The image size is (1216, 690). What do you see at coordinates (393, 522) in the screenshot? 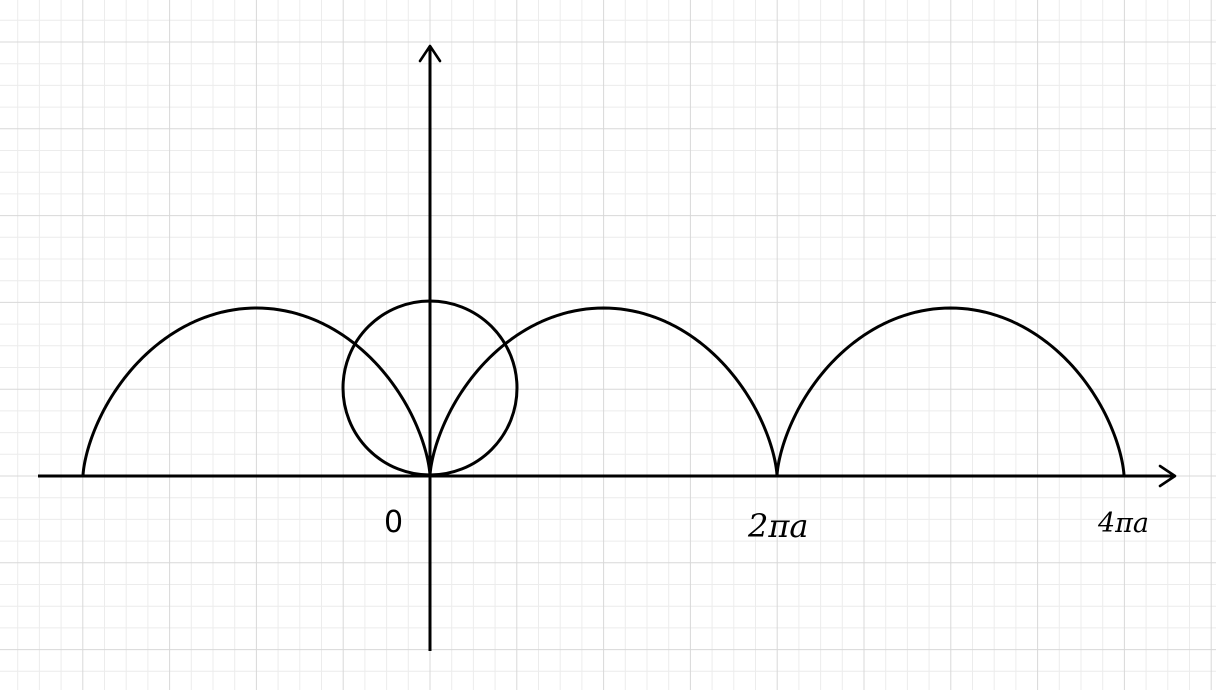
I see `origin-label: 0` at bounding box center [393, 522].